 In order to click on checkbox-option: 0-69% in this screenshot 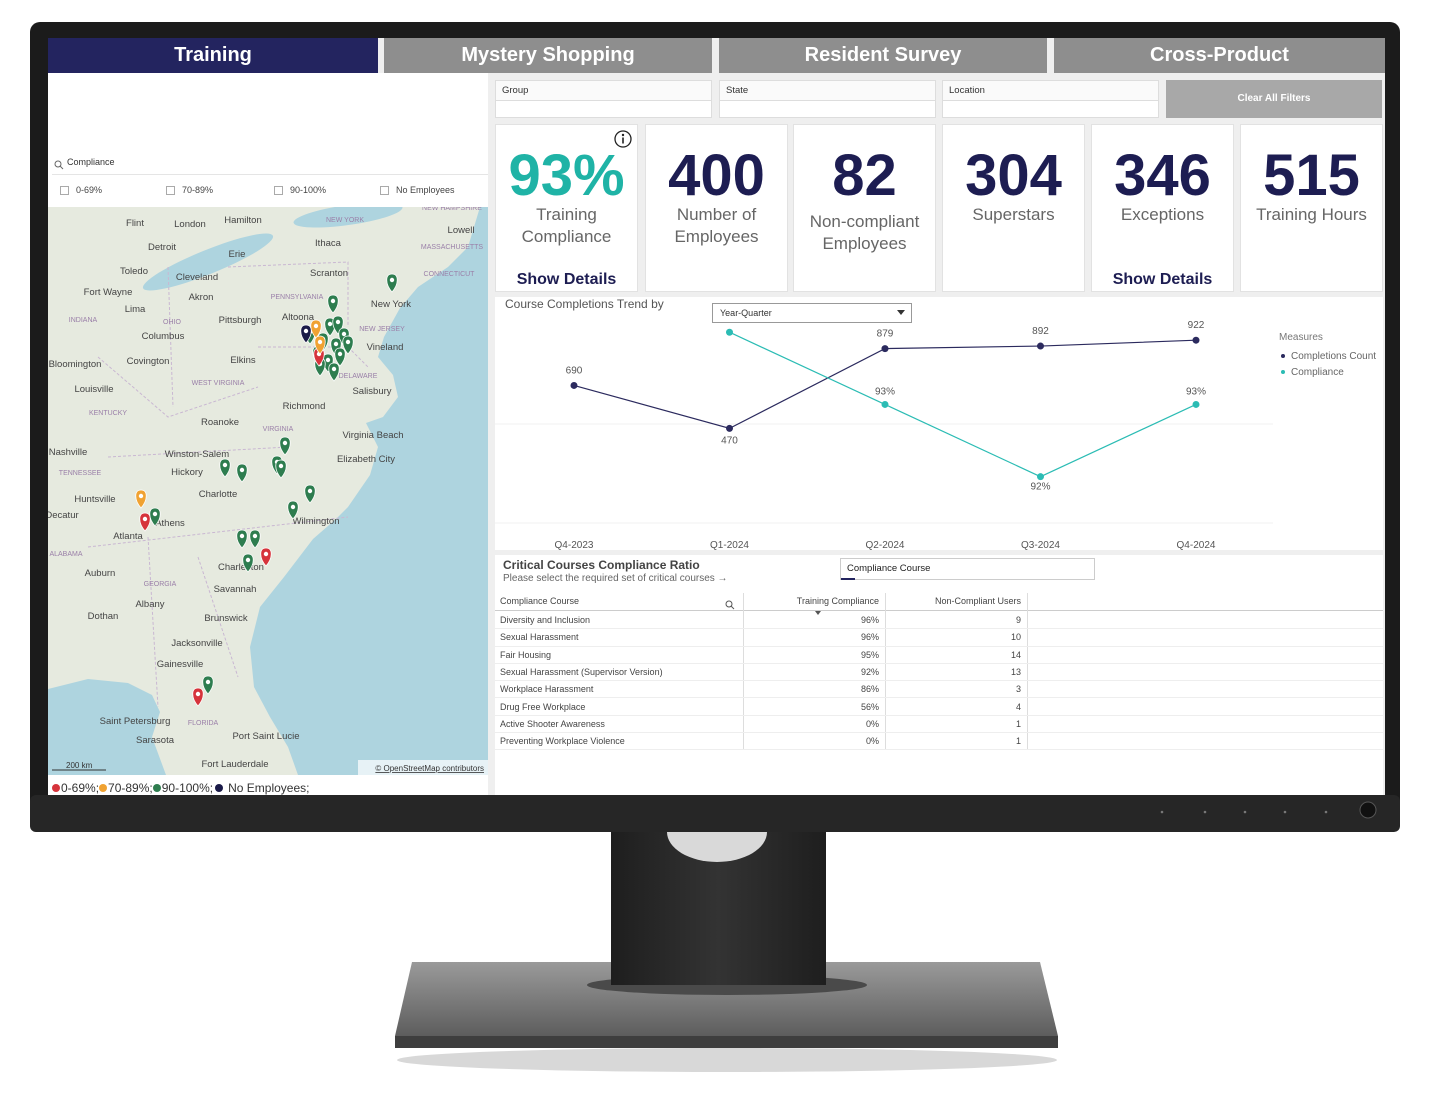, I will do `click(110, 191)`.